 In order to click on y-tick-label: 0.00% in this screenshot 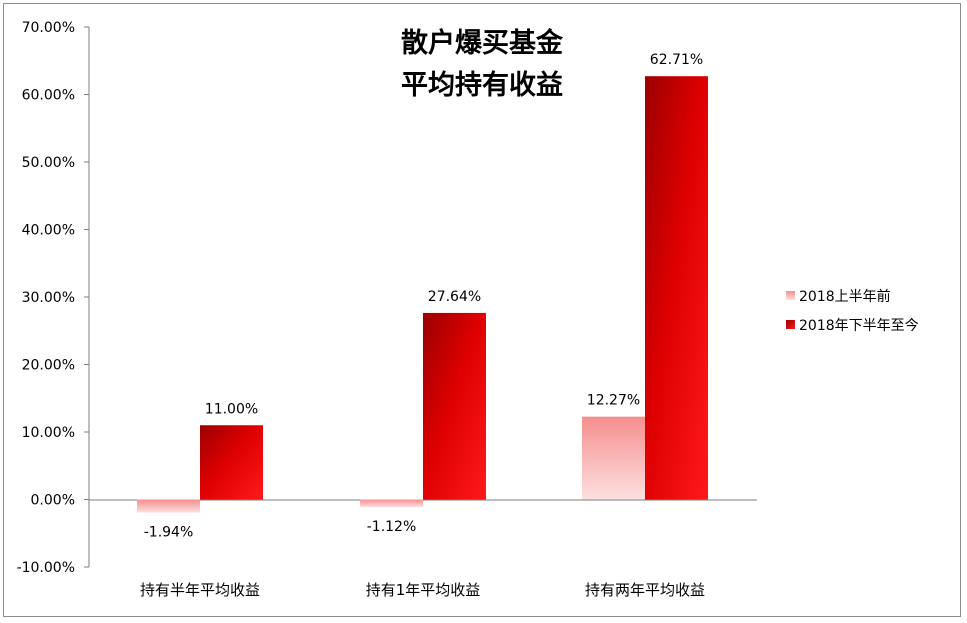, I will do `click(53, 501)`.